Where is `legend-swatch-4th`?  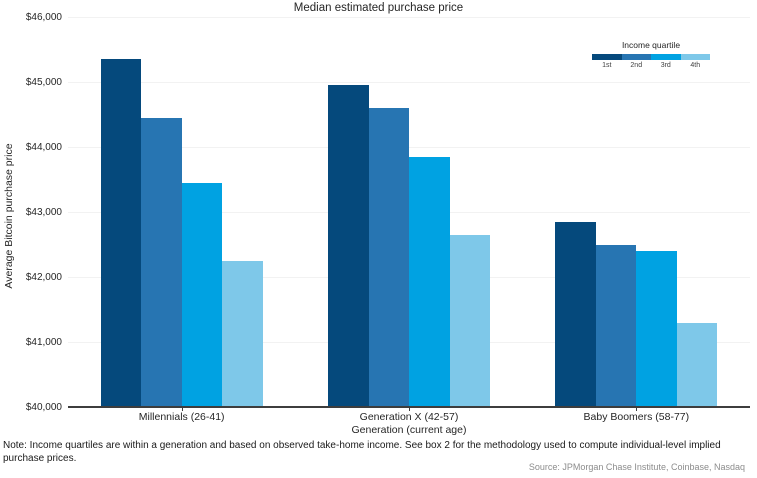
legend-swatch-4th is located at coordinates (695, 57).